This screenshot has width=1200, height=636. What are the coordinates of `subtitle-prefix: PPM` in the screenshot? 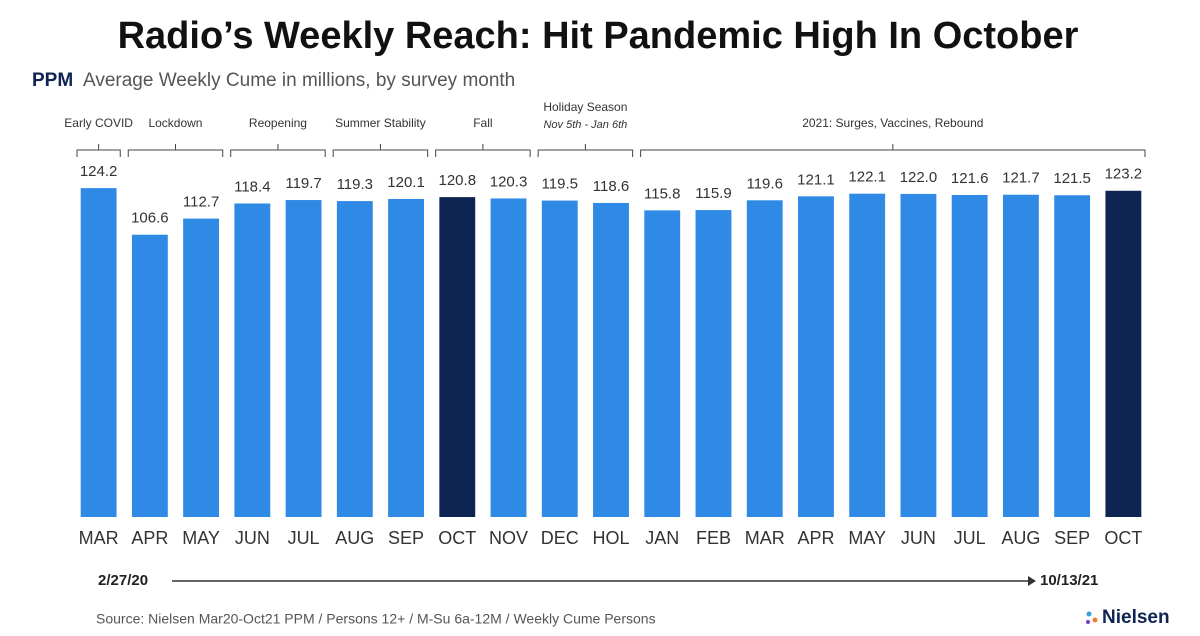 It's located at (52, 80).